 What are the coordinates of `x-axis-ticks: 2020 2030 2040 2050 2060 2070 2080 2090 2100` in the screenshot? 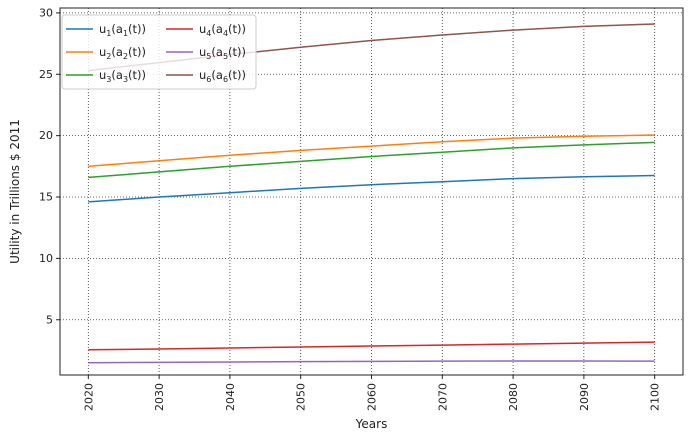 It's located at (372, 393).